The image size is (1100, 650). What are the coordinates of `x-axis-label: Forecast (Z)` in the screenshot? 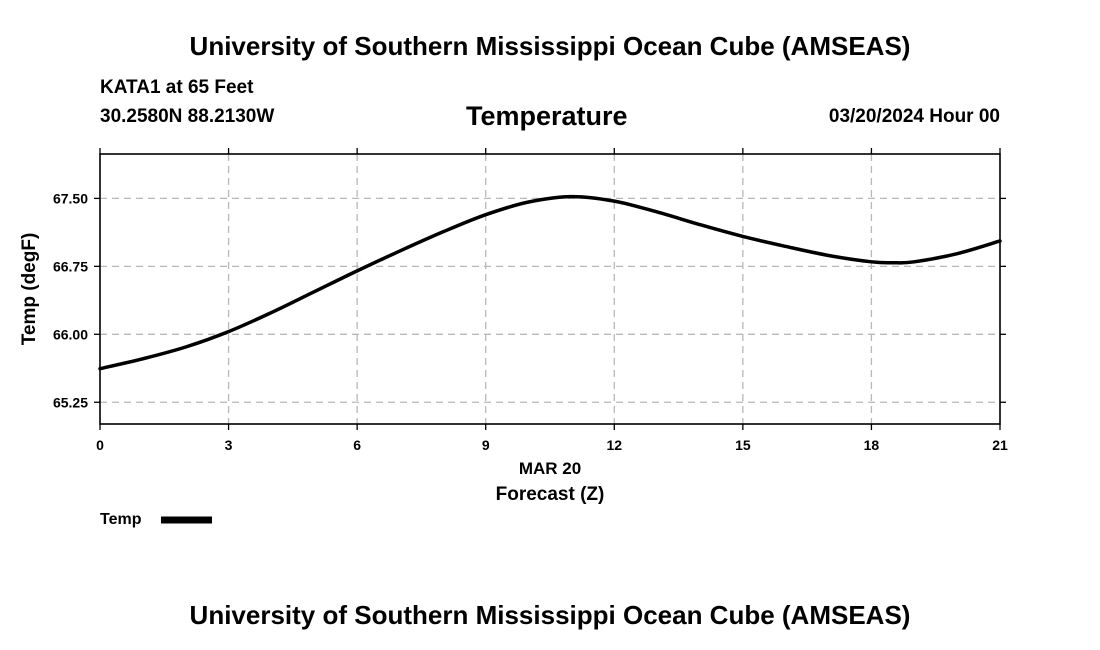 It's located at (550, 494).